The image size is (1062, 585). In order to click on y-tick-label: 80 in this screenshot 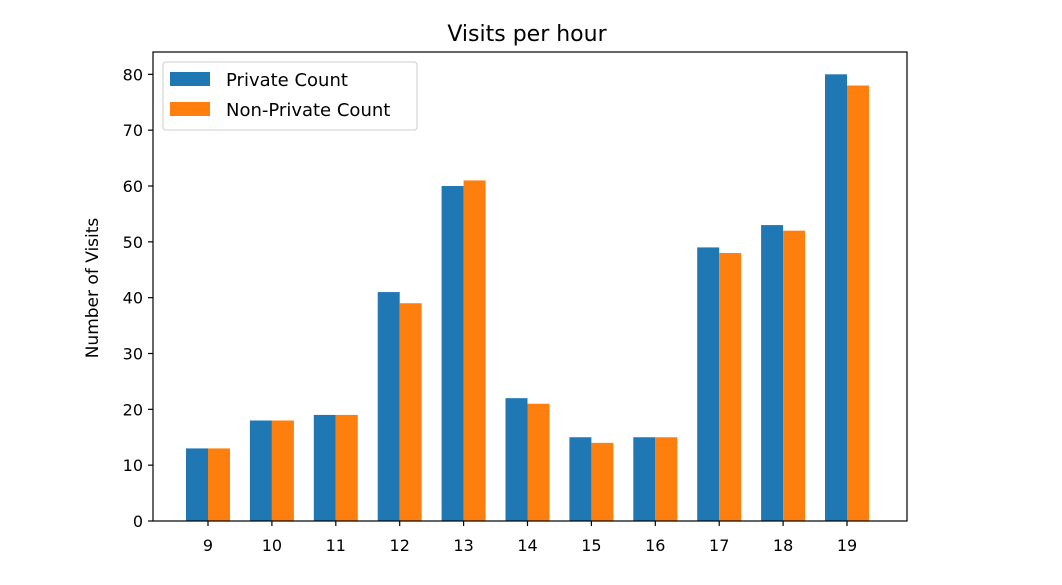, I will do `click(133, 74)`.